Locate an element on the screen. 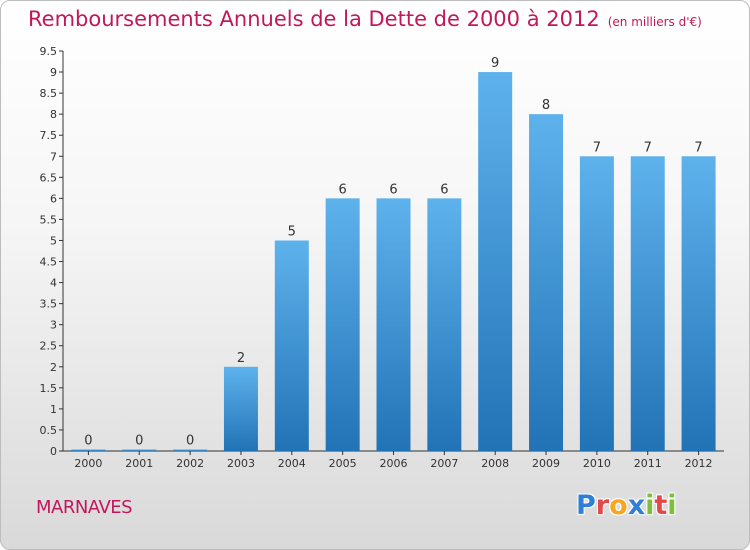 The image size is (750, 550). bar-value-label: 9 is located at coordinates (495, 63).